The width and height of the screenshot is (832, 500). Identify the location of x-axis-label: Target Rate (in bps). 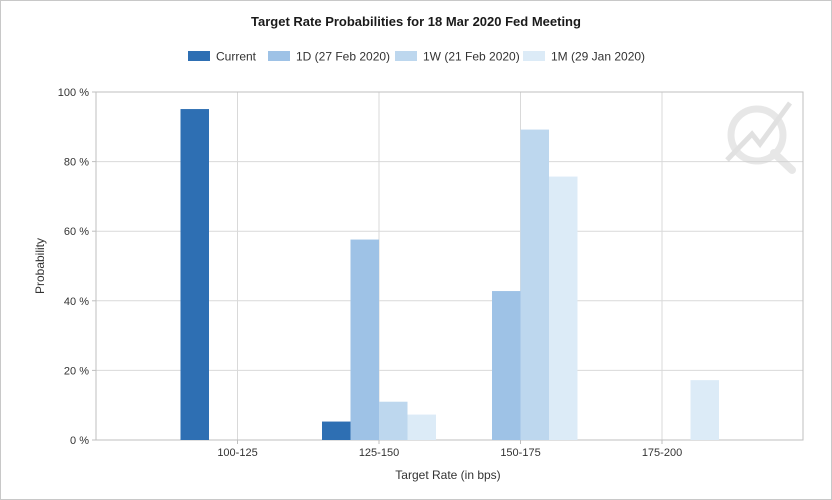
(447, 475).